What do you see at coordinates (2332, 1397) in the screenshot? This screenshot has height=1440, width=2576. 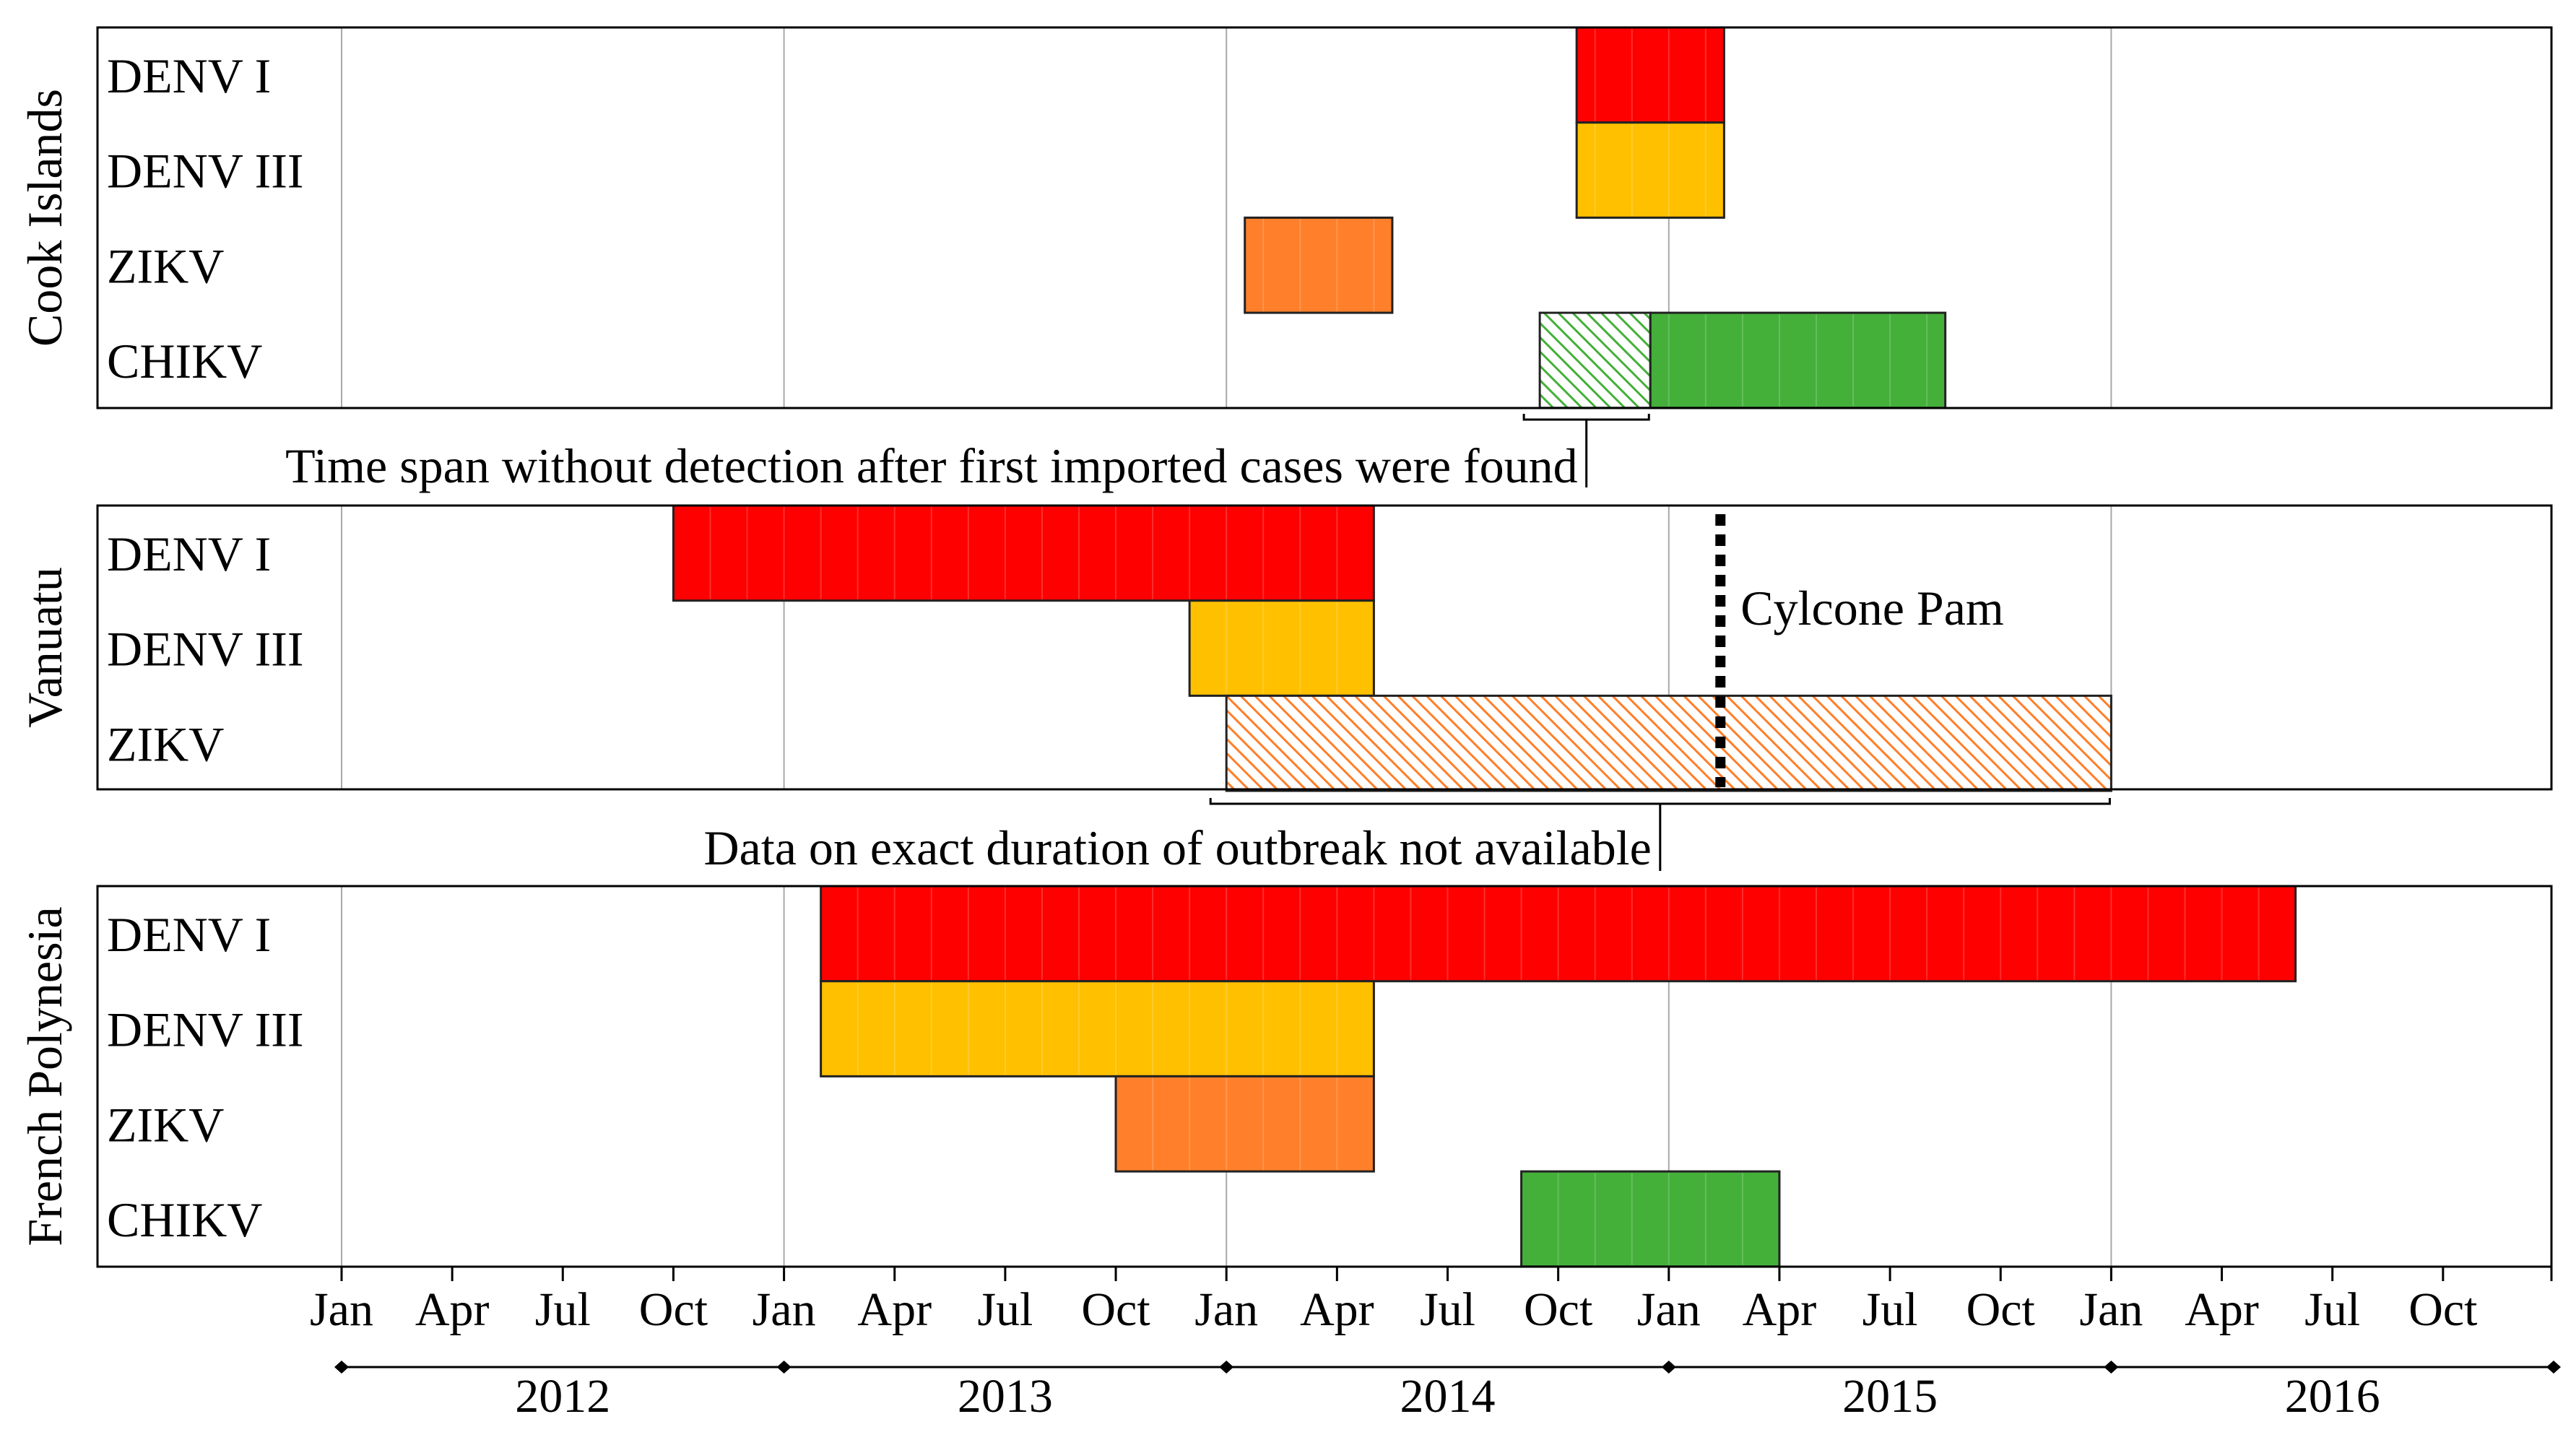 I see `year-label: 2016` at bounding box center [2332, 1397].